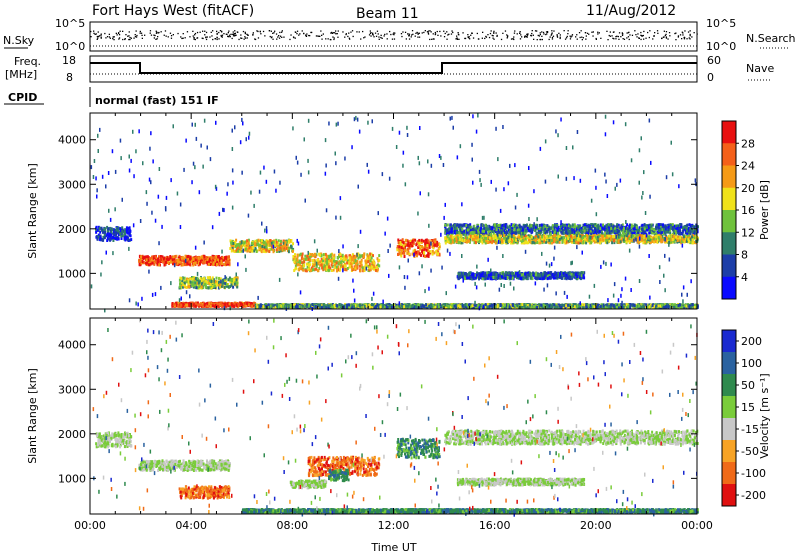 Image resolution: width=800 pixels, height=558 pixels. Describe the element at coordinates (760, 68) in the screenshot. I see `nave-label: Nave` at that location.